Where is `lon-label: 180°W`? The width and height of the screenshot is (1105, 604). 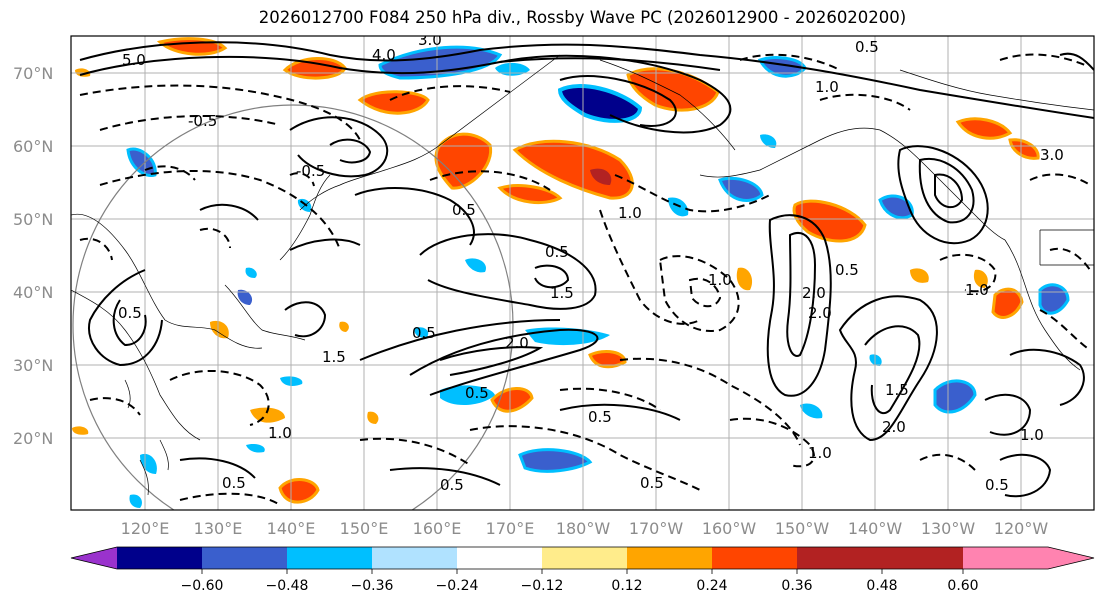 lon-label: 180°W is located at coordinates (583, 528).